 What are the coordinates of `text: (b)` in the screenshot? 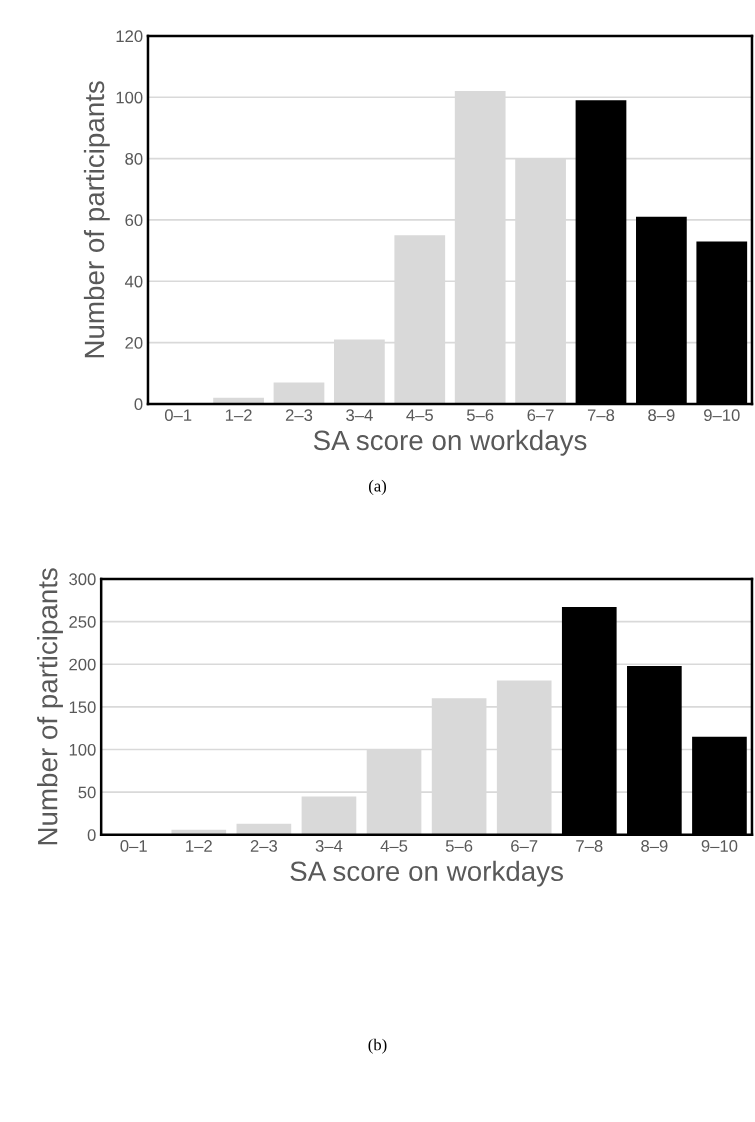 It's located at (377, 1046).